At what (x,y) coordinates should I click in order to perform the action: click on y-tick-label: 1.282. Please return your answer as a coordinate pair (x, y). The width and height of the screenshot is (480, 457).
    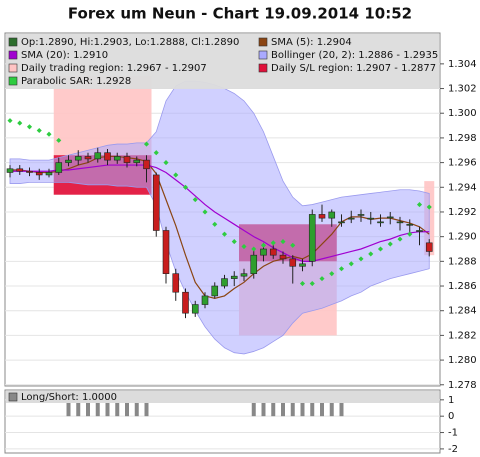
    Looking at the image, I should click on (462, 335).